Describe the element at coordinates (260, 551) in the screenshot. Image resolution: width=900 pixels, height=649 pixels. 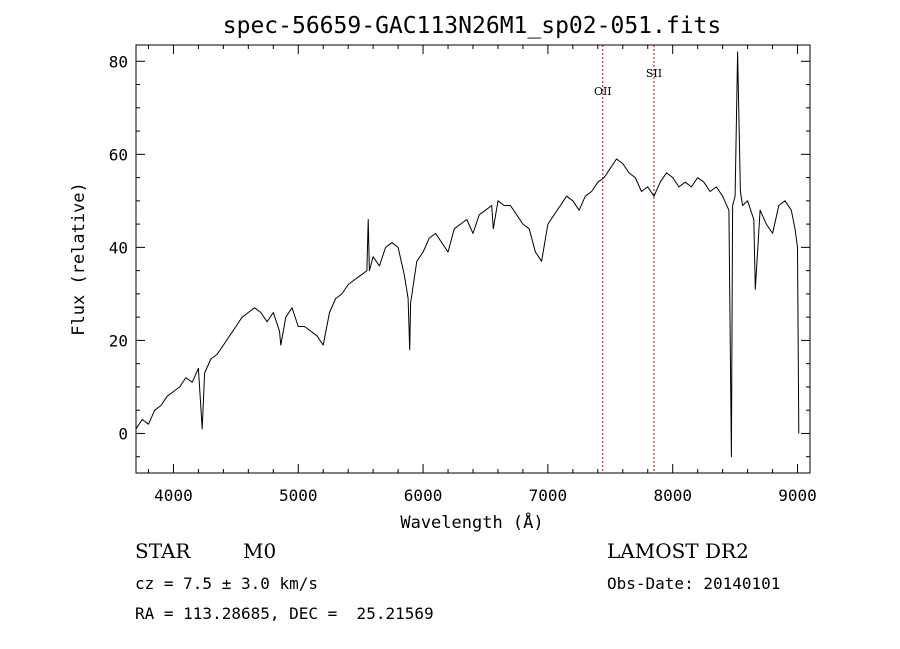
I see `subclass: M0` at that location.